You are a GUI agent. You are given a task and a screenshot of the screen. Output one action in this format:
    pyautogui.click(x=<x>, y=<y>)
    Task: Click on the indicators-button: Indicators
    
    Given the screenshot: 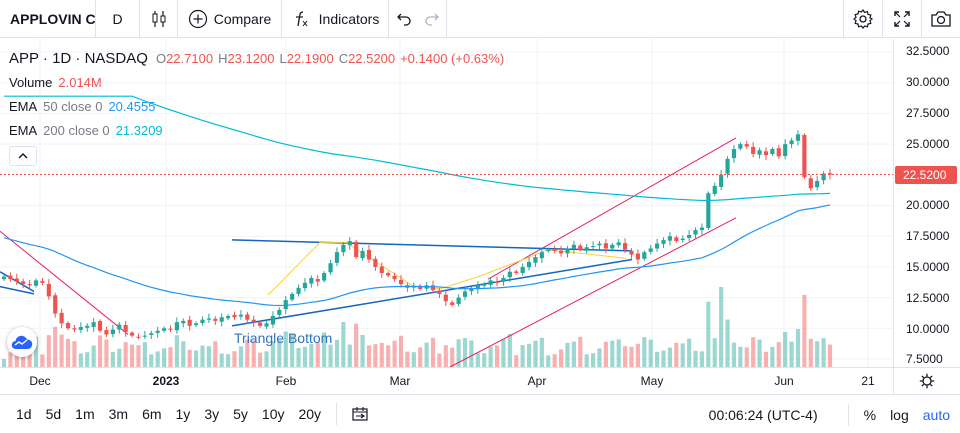 What is the action you would take?
    pyautogui.click(x=335, y=19)
    